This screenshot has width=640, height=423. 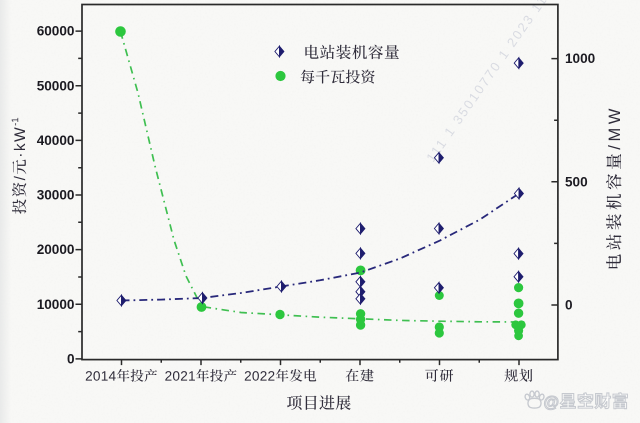 What do you see at coordinates (56, 195) in the screenshot?
I see `svg-text: 30000` at bounding box center [56, 195].